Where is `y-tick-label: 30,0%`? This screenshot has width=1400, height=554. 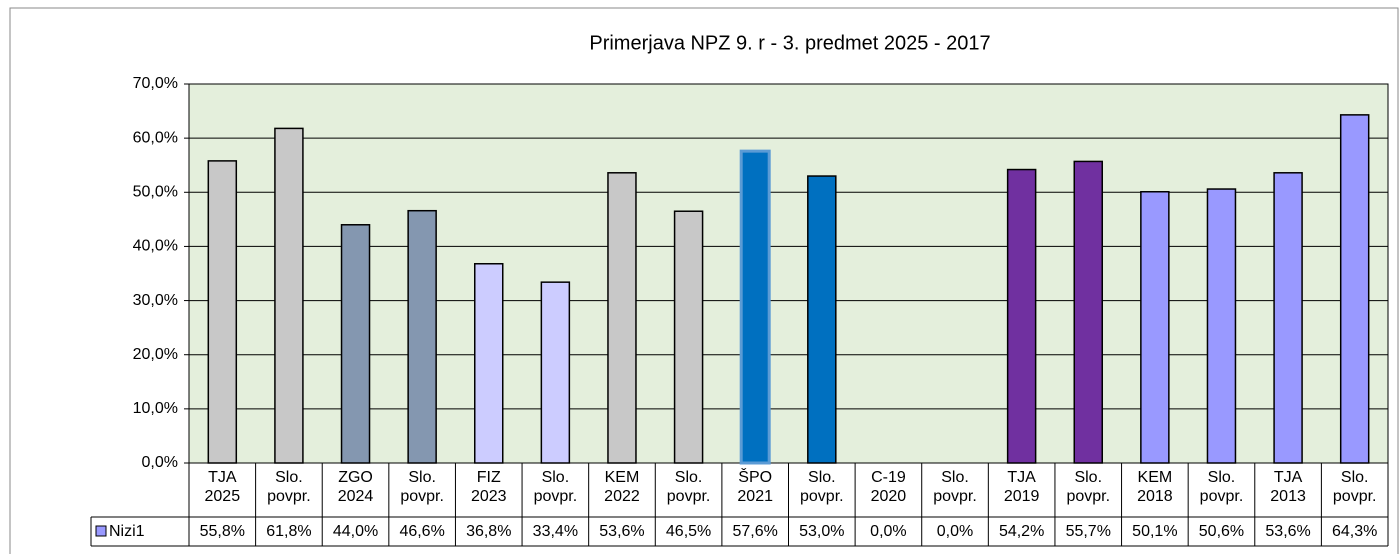
y-tick-label: 30,0% is located at coordinates (155, 300).